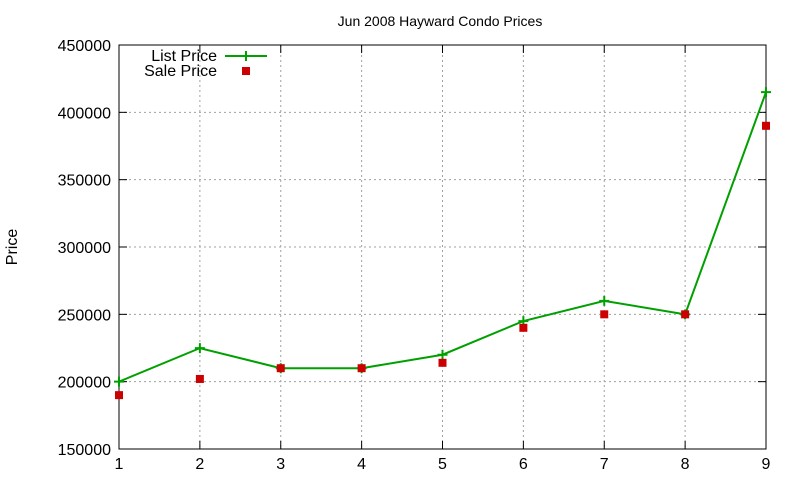 This screenshot has height=485, width=800. Describe the element at coordinates (440, 21) in the screenshot. I see `chart-title: Jun 2008 Hayward Condo Prices` at that location.